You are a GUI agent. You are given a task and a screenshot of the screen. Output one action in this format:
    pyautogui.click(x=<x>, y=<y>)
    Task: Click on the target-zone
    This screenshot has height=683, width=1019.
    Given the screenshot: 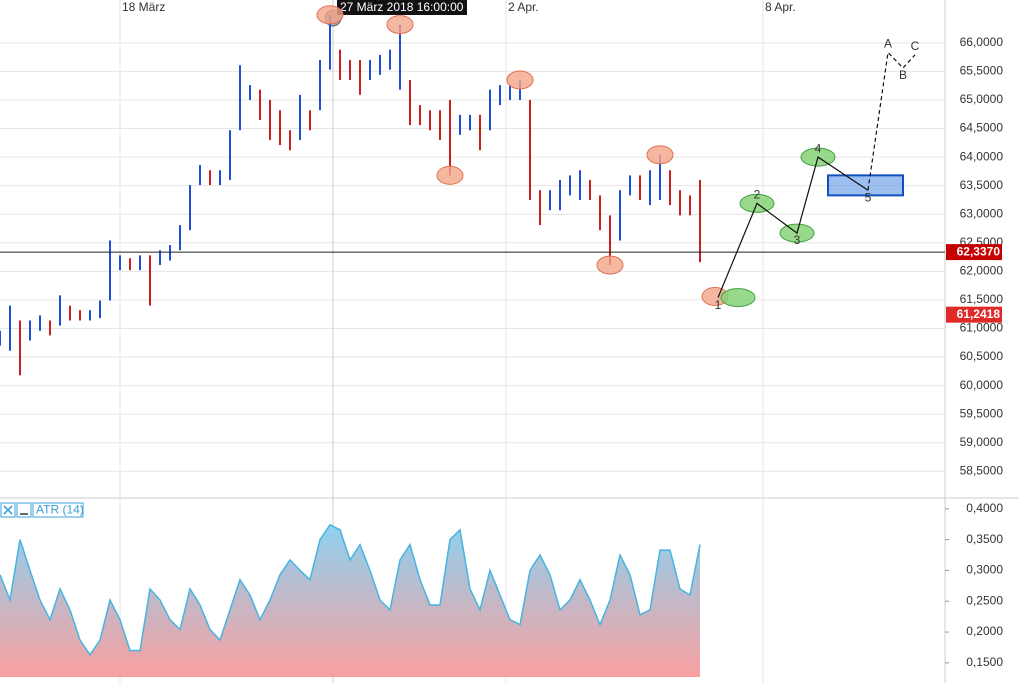 What is the action you would take?
    pyautogui.click(x=865, y=185)
    